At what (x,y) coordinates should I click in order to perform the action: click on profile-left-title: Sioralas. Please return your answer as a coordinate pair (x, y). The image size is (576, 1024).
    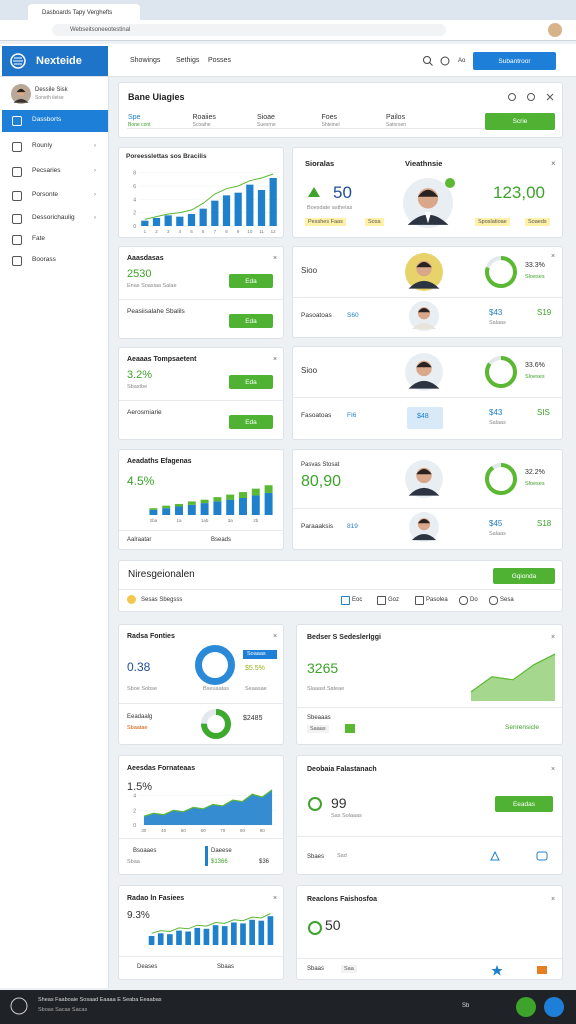
    Looking at the image, I should click on (320, 163).